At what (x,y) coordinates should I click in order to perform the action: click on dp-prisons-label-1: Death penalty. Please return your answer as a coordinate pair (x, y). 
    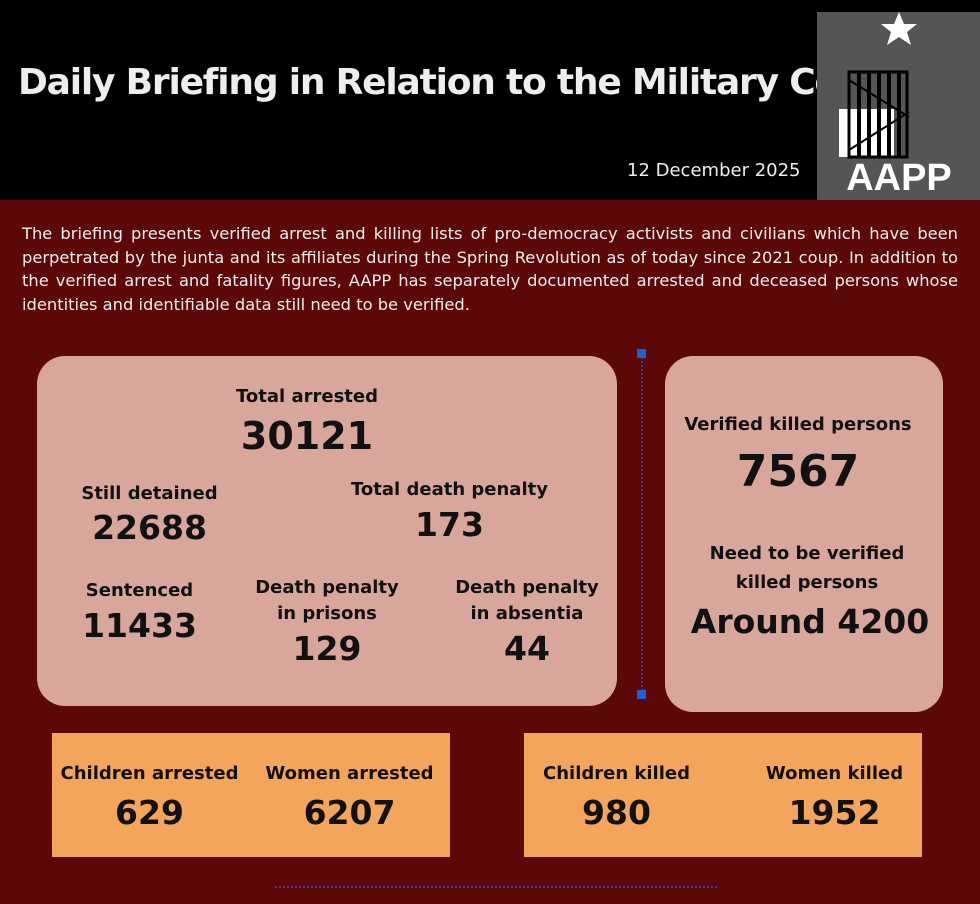
    Looking at the image, I should click on (327, 587).